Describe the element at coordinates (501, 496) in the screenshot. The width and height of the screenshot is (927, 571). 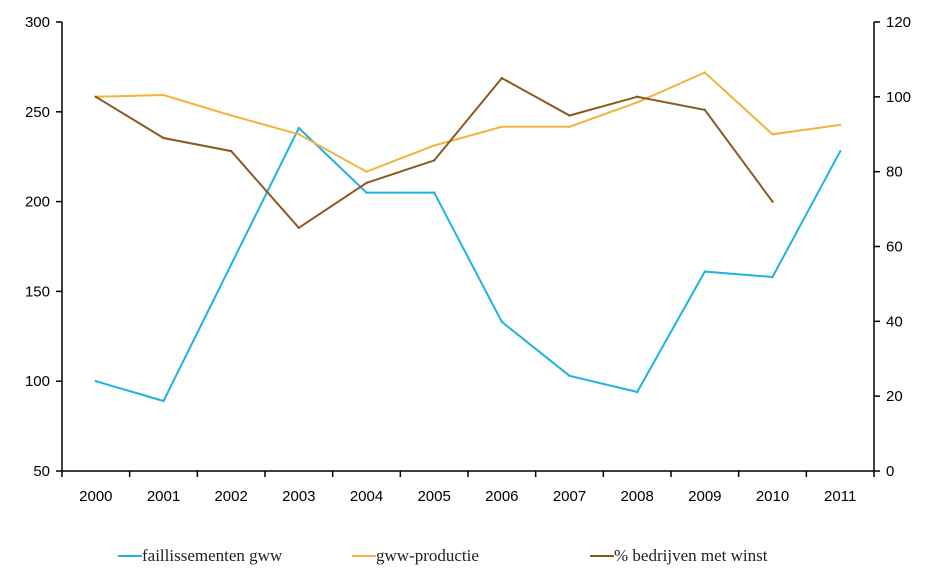
I see `x-tick-label: 2006` at that location.